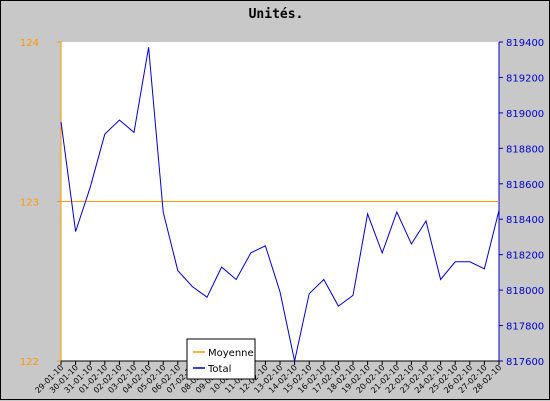  What do you see at coordinates (231, 353) in the screenshot?
I see `legend-label-moyenne: Moyenne` at bounding box center [231, 353].